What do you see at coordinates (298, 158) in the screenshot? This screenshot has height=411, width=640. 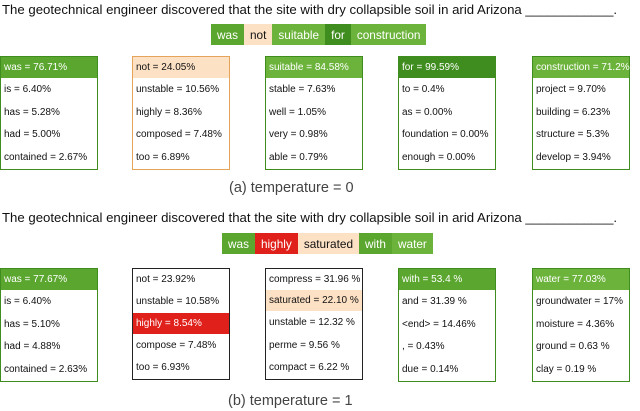 I see `card-row: able = 0.79%` at bounding box center [298, 158].